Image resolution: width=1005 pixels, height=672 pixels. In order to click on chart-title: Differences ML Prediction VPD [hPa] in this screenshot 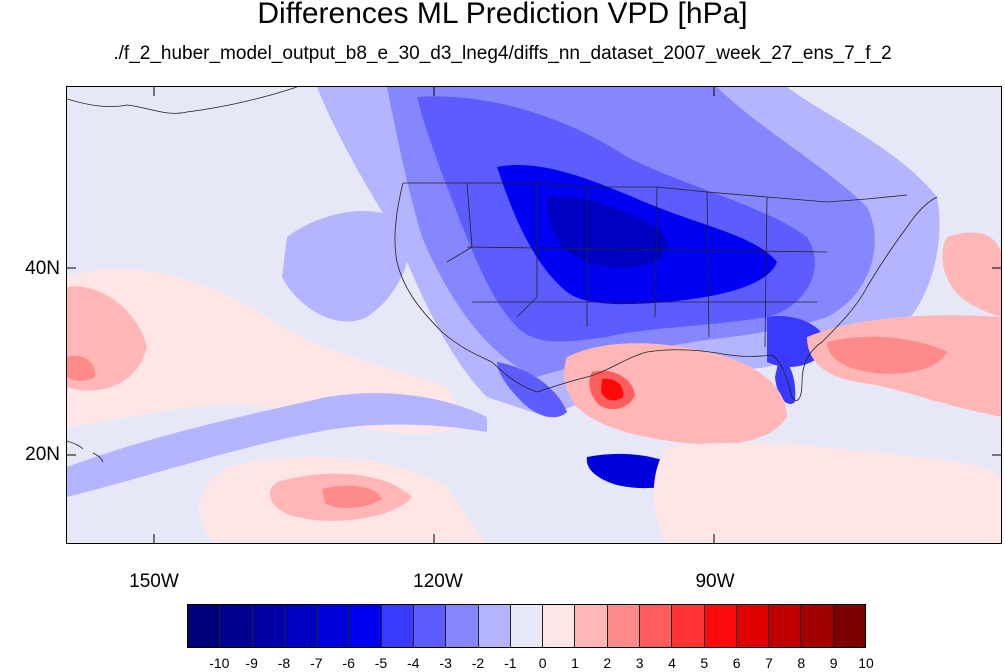, I will do `click(502, 15)`.